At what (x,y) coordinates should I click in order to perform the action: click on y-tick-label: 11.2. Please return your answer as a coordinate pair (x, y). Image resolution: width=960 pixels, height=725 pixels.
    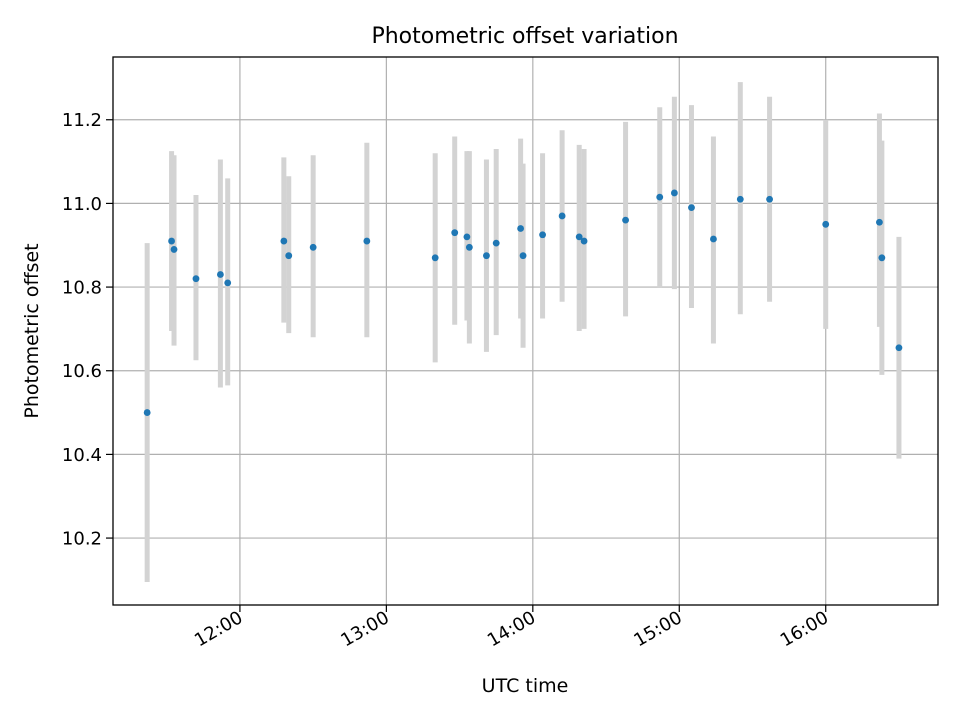
    Looking at the image, I should click on (82, 120).